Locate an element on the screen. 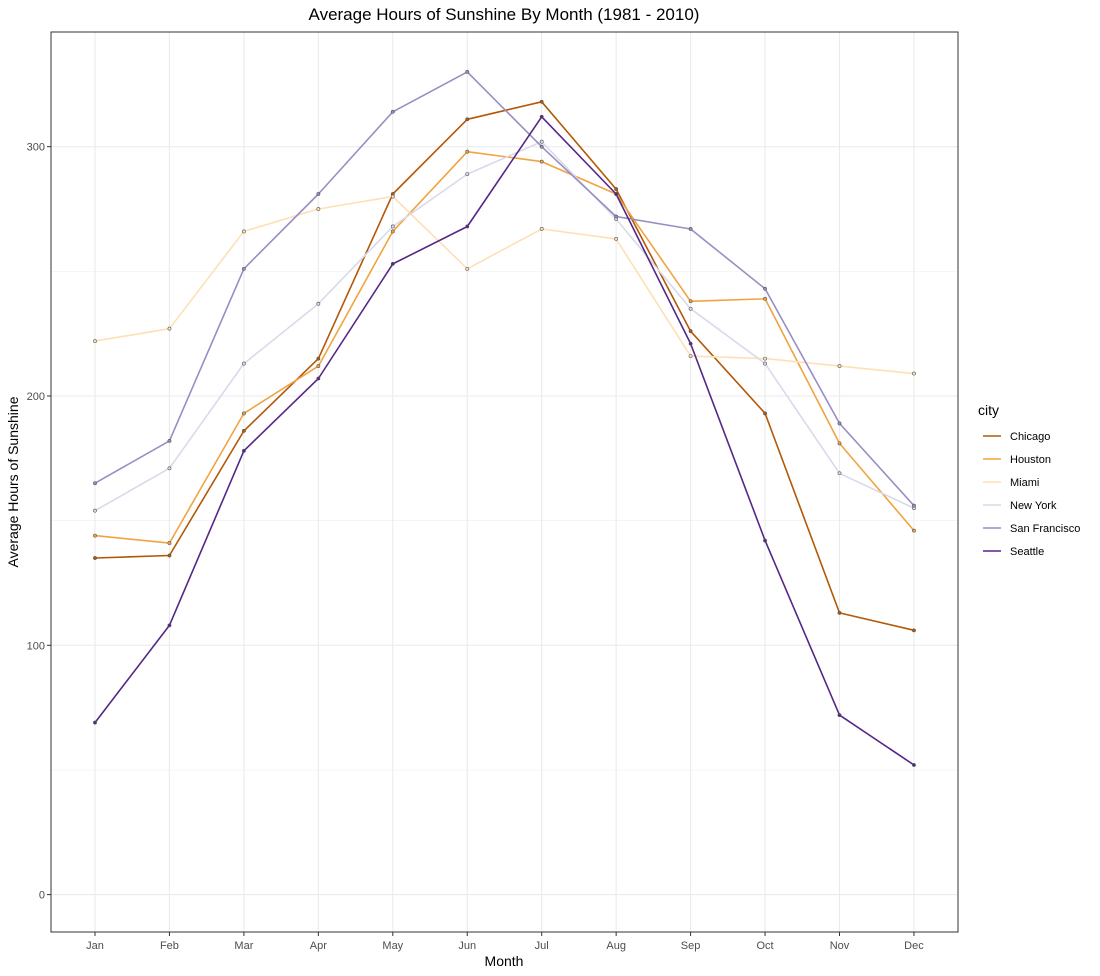 This screenshot has height=976, width=1100. legend-item-seattle: Seattle is located at coordinates (1013, 552).